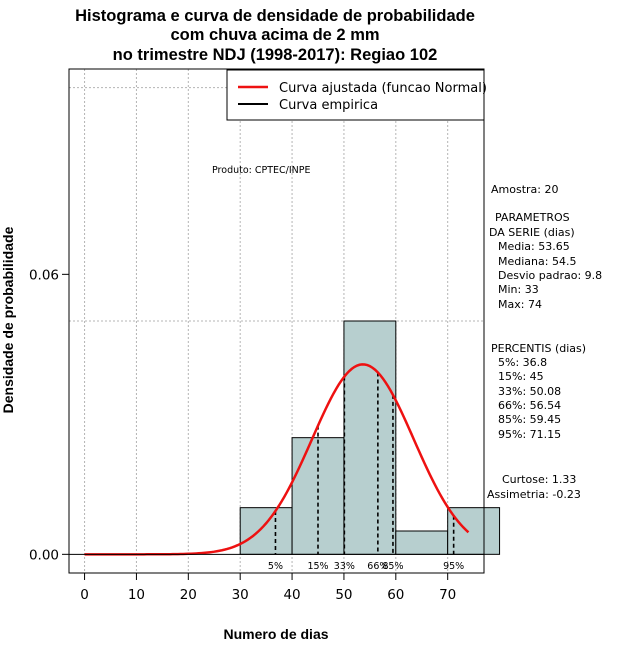  What do you see at coordinates (539, 479) in the screenshot?
I see `stat-curtose: Curtose: 1.33` at bounding box center [539, 479].